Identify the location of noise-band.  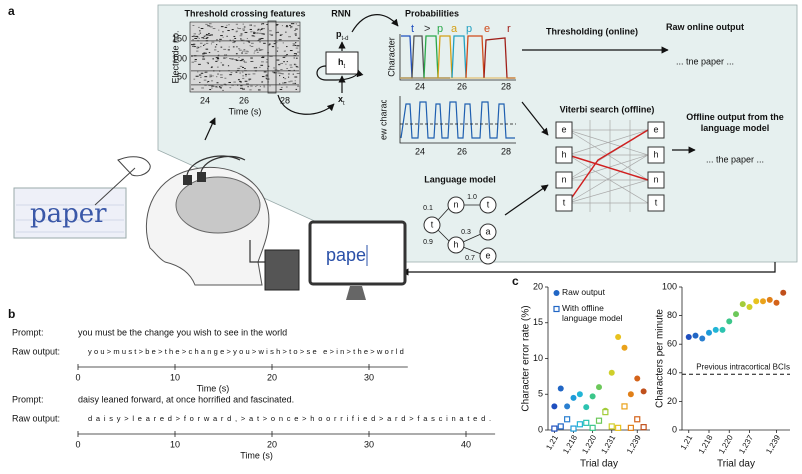
(245, 85).